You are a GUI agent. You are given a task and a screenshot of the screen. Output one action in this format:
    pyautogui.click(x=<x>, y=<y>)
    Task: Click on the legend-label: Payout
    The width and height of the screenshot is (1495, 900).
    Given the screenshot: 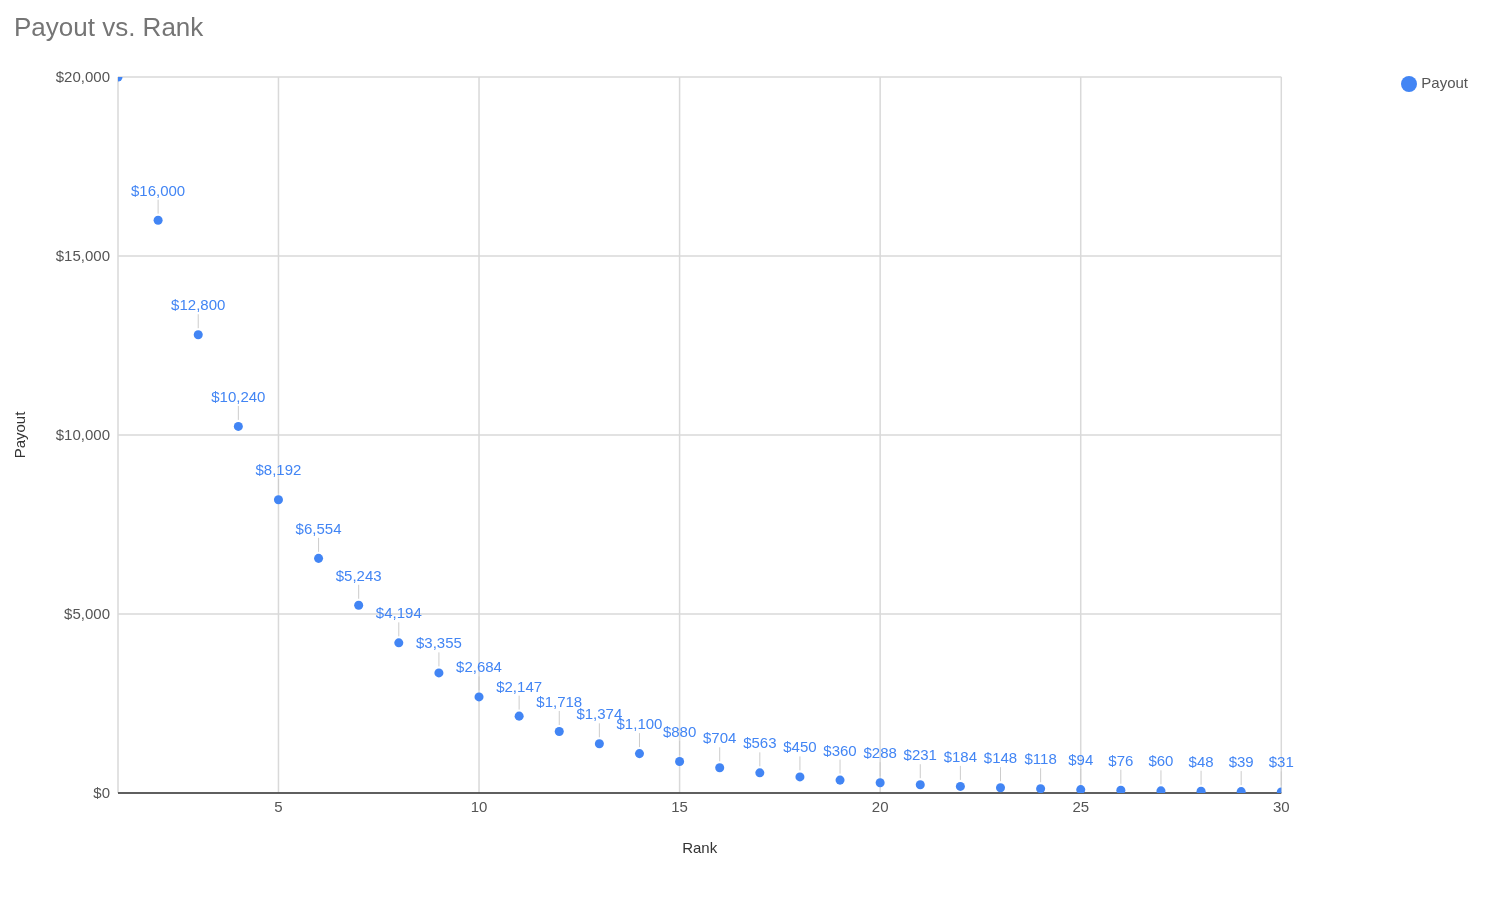 What is the action you would take?
    pyautogui.click(x=1444, y=82)
    